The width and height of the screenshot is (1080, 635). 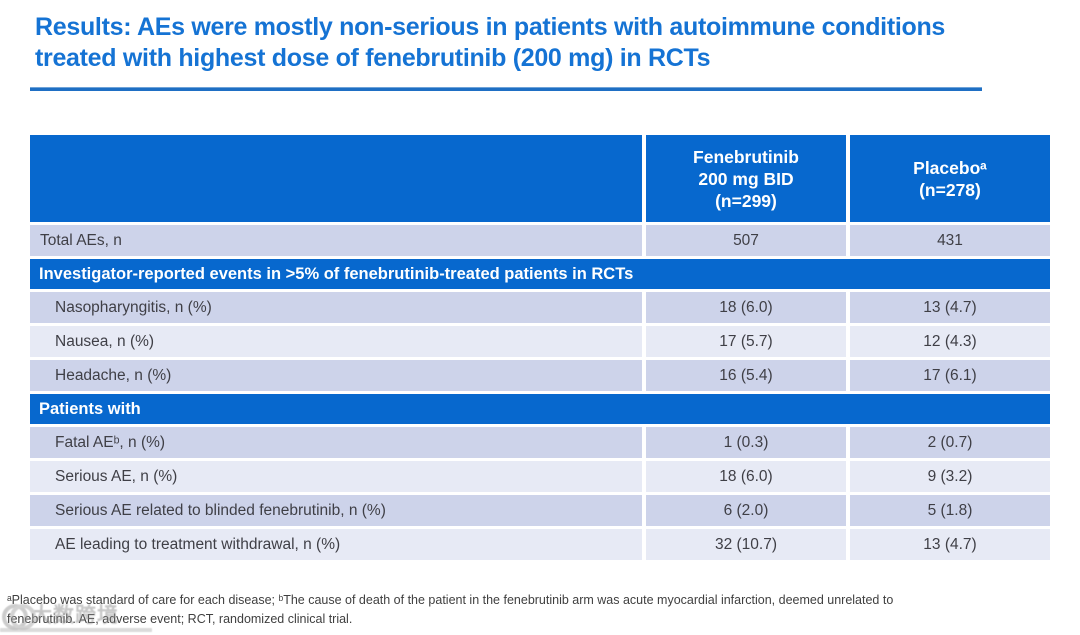 What do you see at coordinates (950, 375) in the screenshot?
I see `placebo-value: 17 (6.1)` at bounding box center [950, 375].